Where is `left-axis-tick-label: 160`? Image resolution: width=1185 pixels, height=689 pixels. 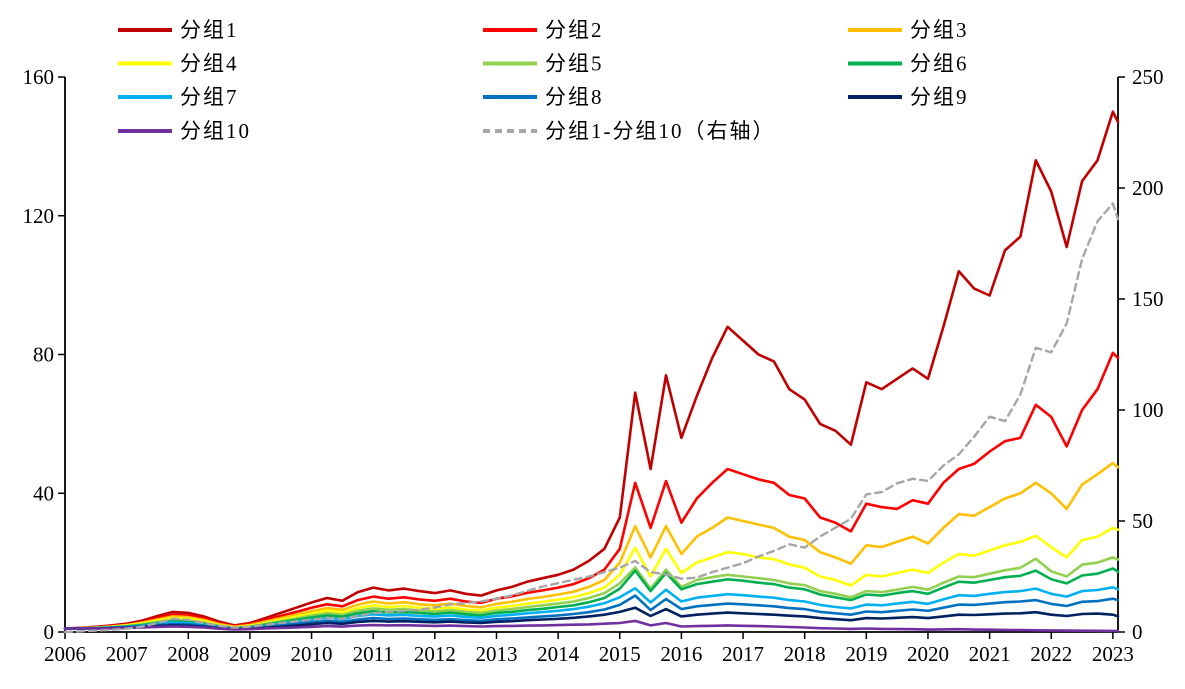 left-axis-tick-label: 160 is located at coordinates (39, 77).